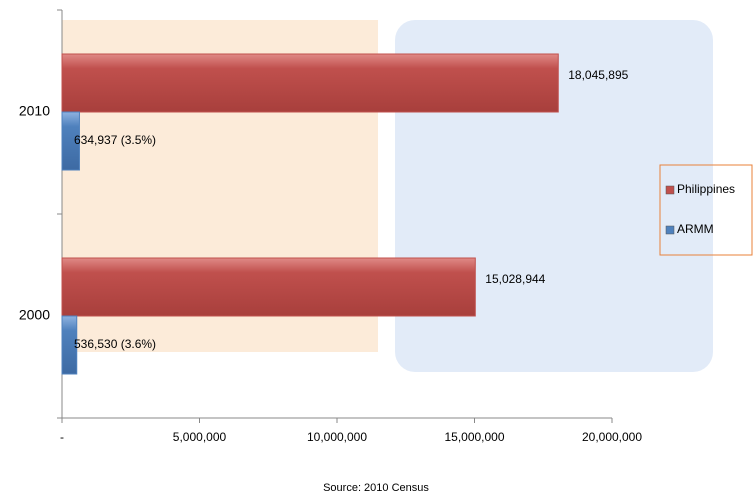 The height and width of the screenshot is (497, 753). I want to click on legend-box, so click(706, 210).